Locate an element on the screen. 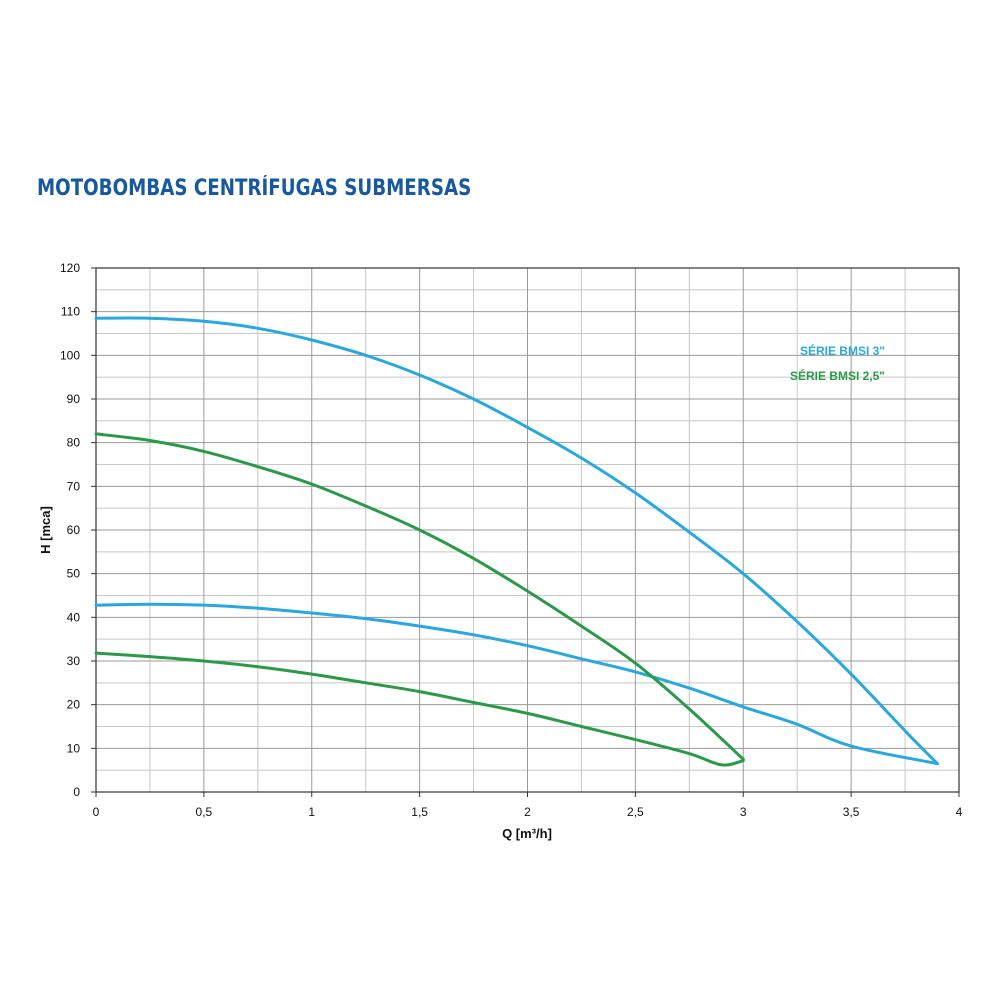 This screenshot has height=1000, width=1000. y-tick-label: 50 is located at coordinates (74, 574).